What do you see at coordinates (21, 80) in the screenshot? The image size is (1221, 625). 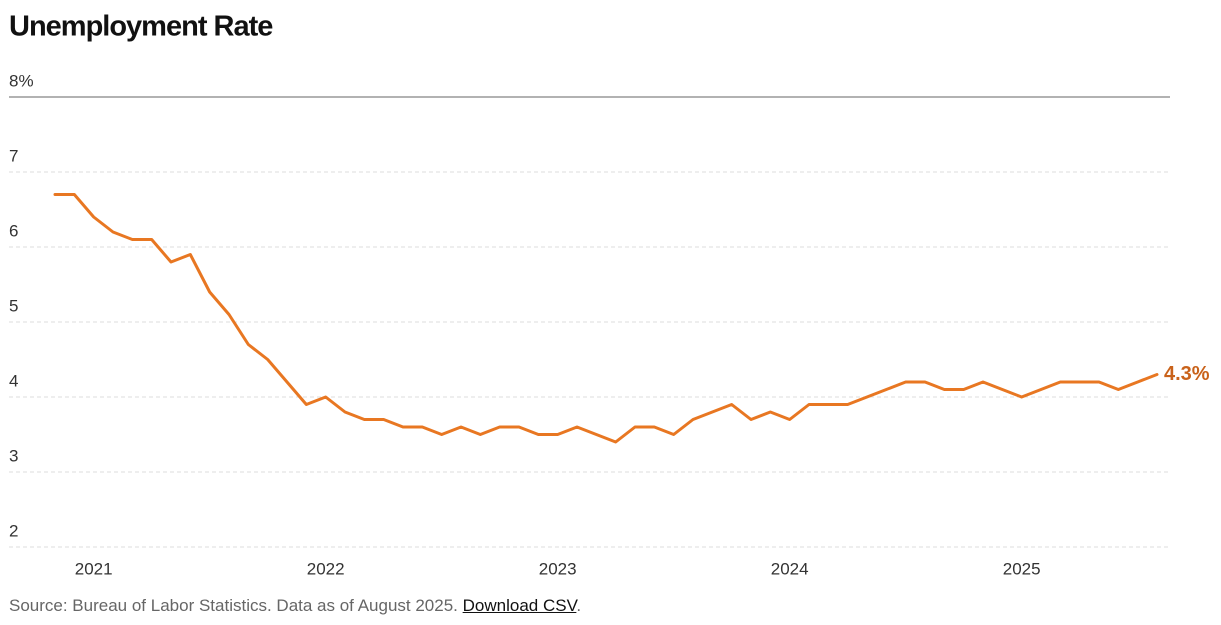 I see `y-tick-label: 8%` at bounding box center [21, 80].